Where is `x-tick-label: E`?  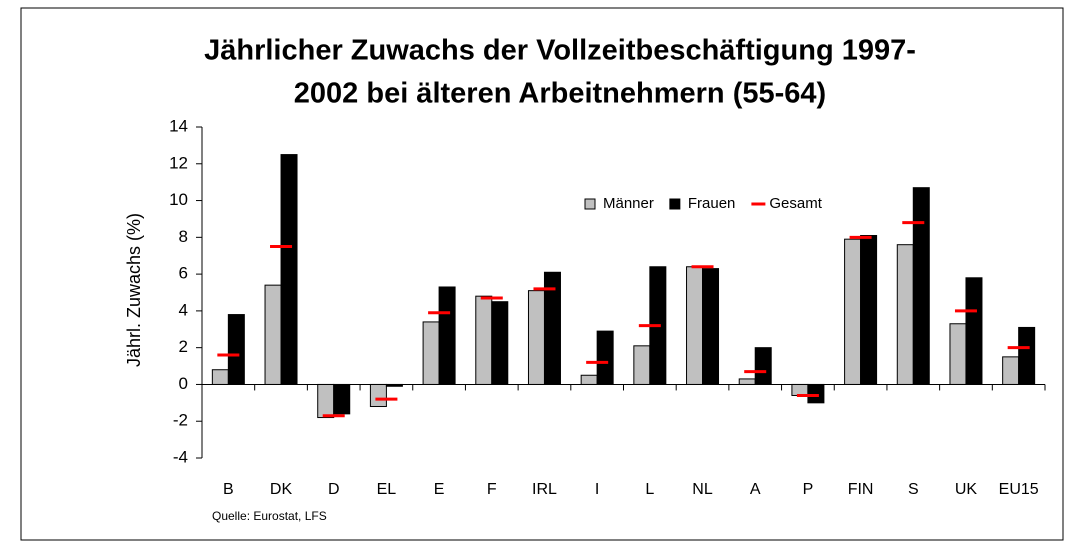 x-tick-label: E is located at coordinates (439, 489).